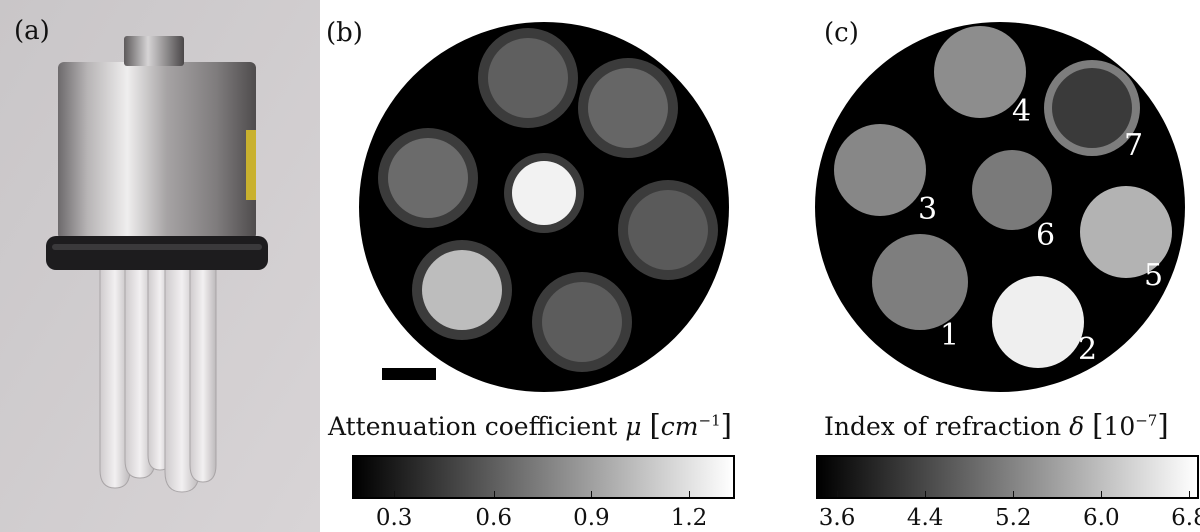 This screenshot has width=1200, height=532. Describe the element at coordinates (493, 518) in the screenshot. I see `colorbar-tick-label: 0.6` at that location.